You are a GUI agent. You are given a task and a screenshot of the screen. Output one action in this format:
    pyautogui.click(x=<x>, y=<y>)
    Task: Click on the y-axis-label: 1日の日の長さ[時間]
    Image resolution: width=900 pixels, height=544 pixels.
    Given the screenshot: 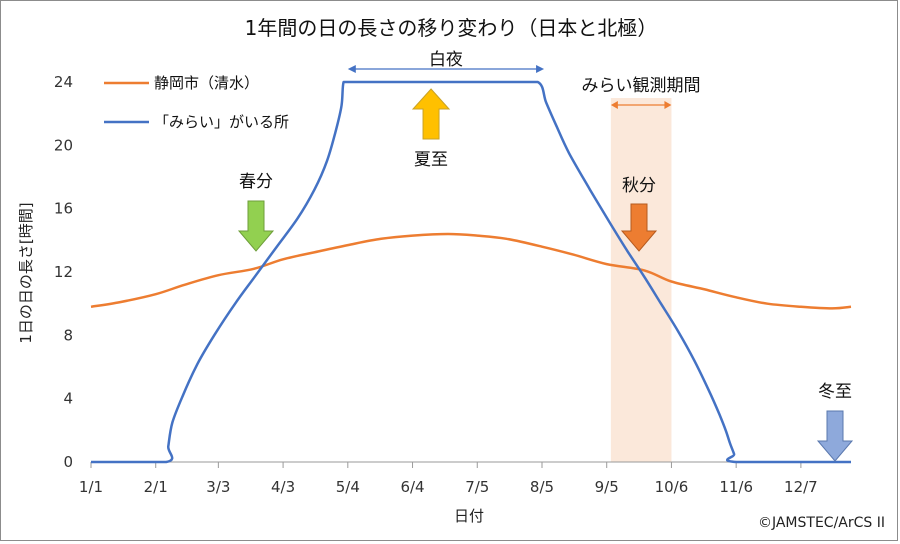 What is the action you would take?
    pyautogui.click(x=26, y=272)
    